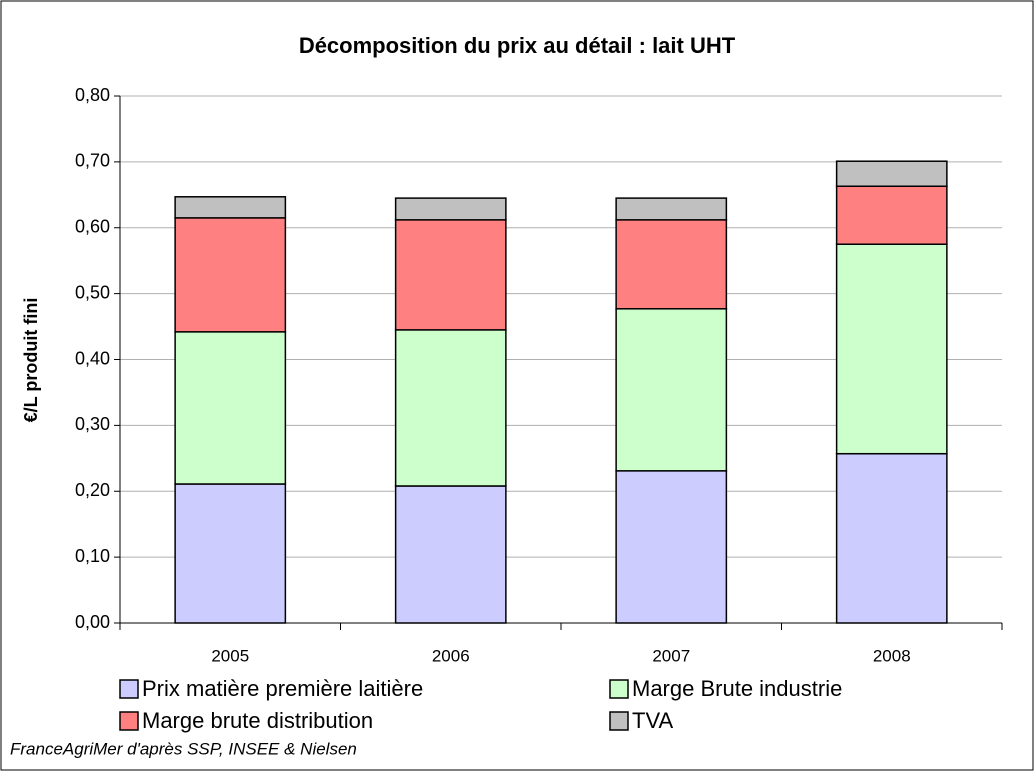 The image size is (1034, 776). I want to click on y-tick-label: 0,10, so click(92, 556).